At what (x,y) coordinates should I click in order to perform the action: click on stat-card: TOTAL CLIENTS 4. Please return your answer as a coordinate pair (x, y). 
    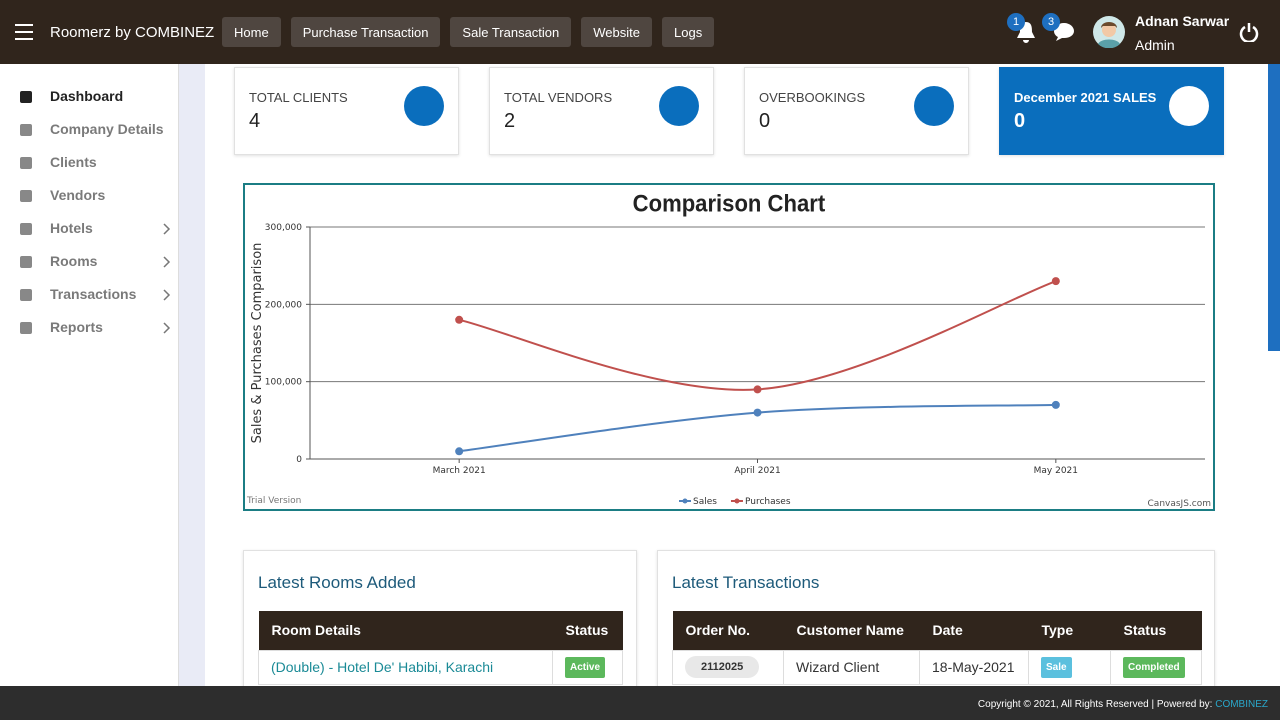
    Looking at the image, I should click on (346, 111).